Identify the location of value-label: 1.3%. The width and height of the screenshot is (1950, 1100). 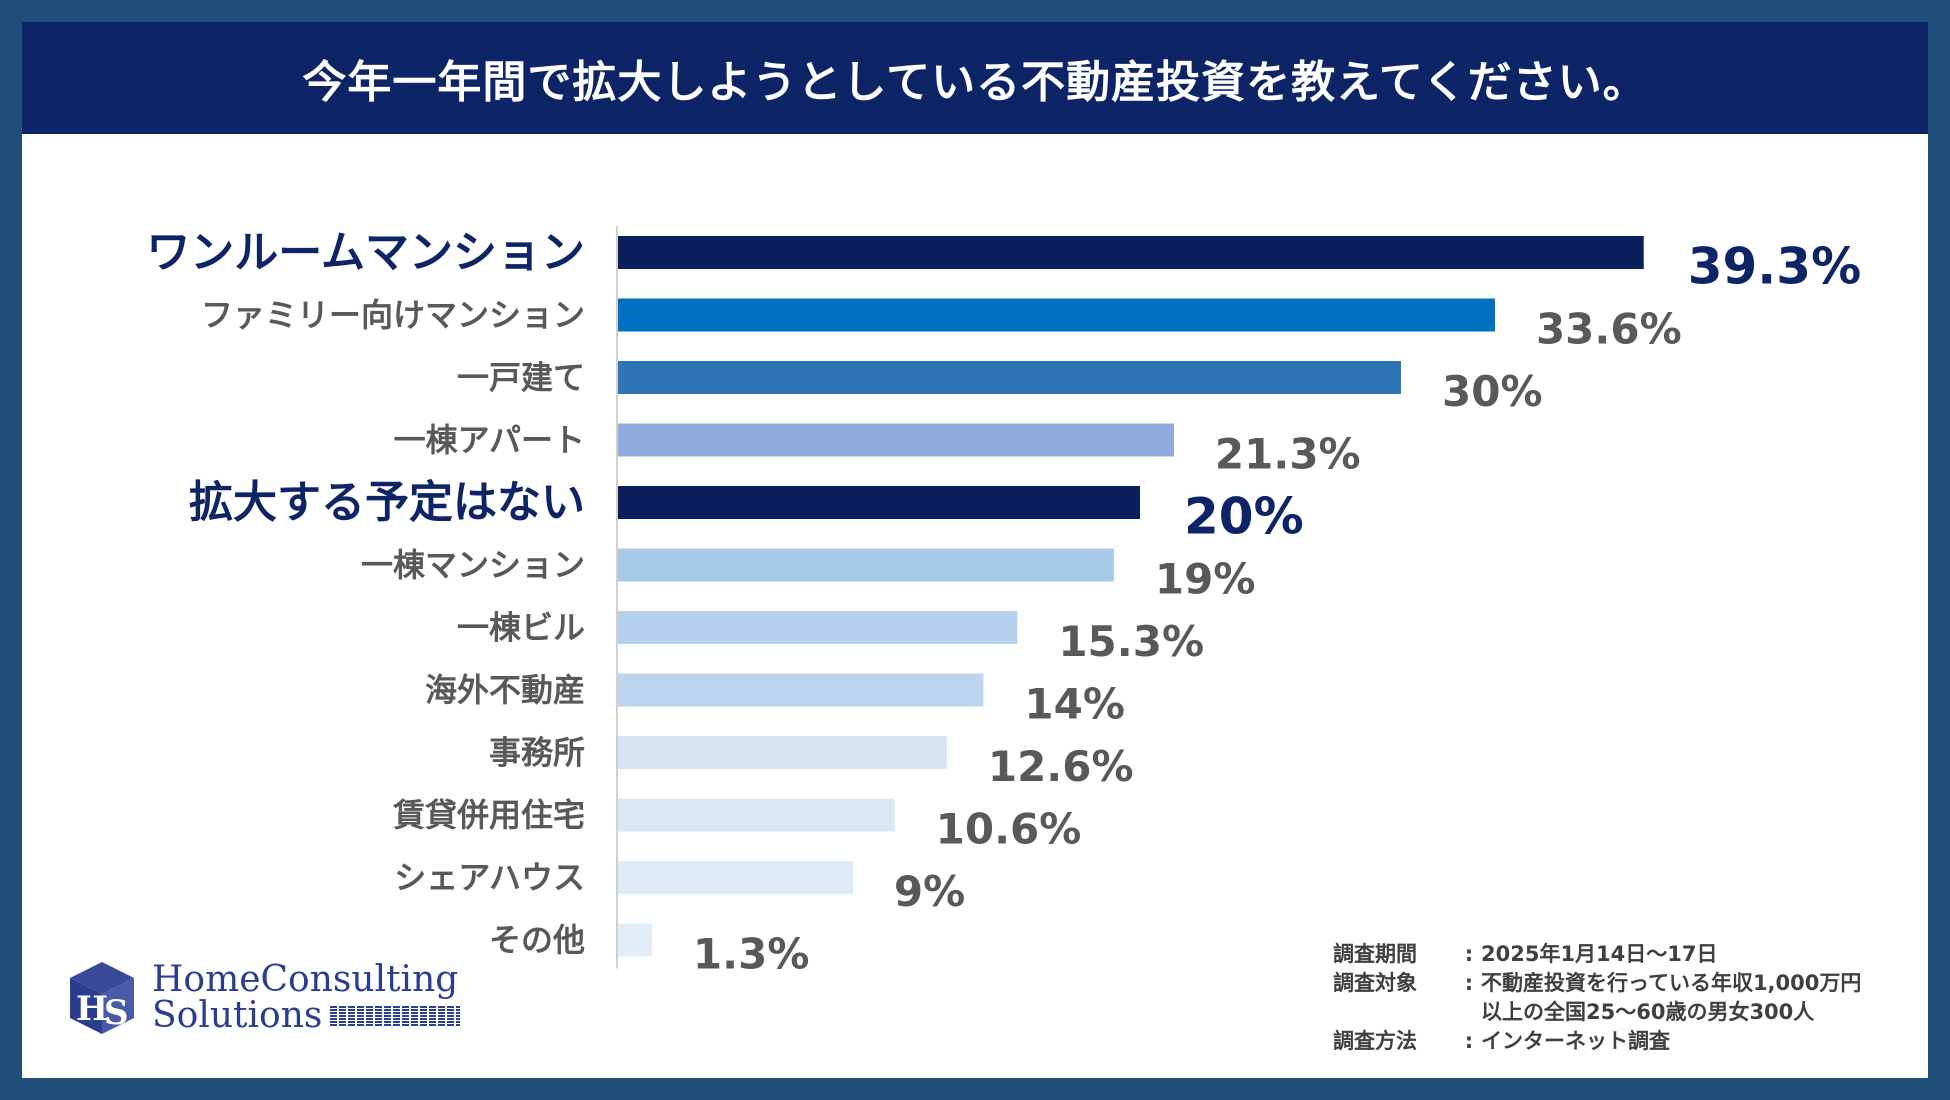
(751, 954).